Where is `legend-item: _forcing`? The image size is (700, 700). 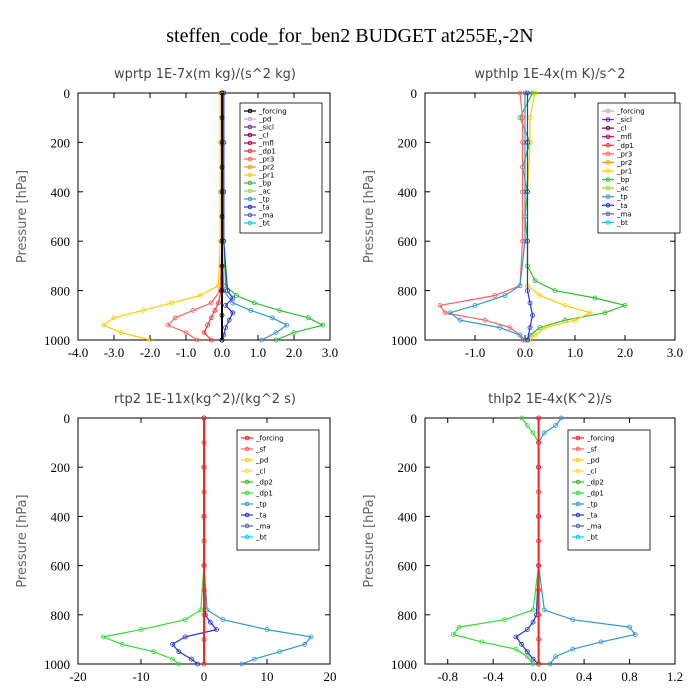 legend-item: _forcing is located at coordinates (265, 112).